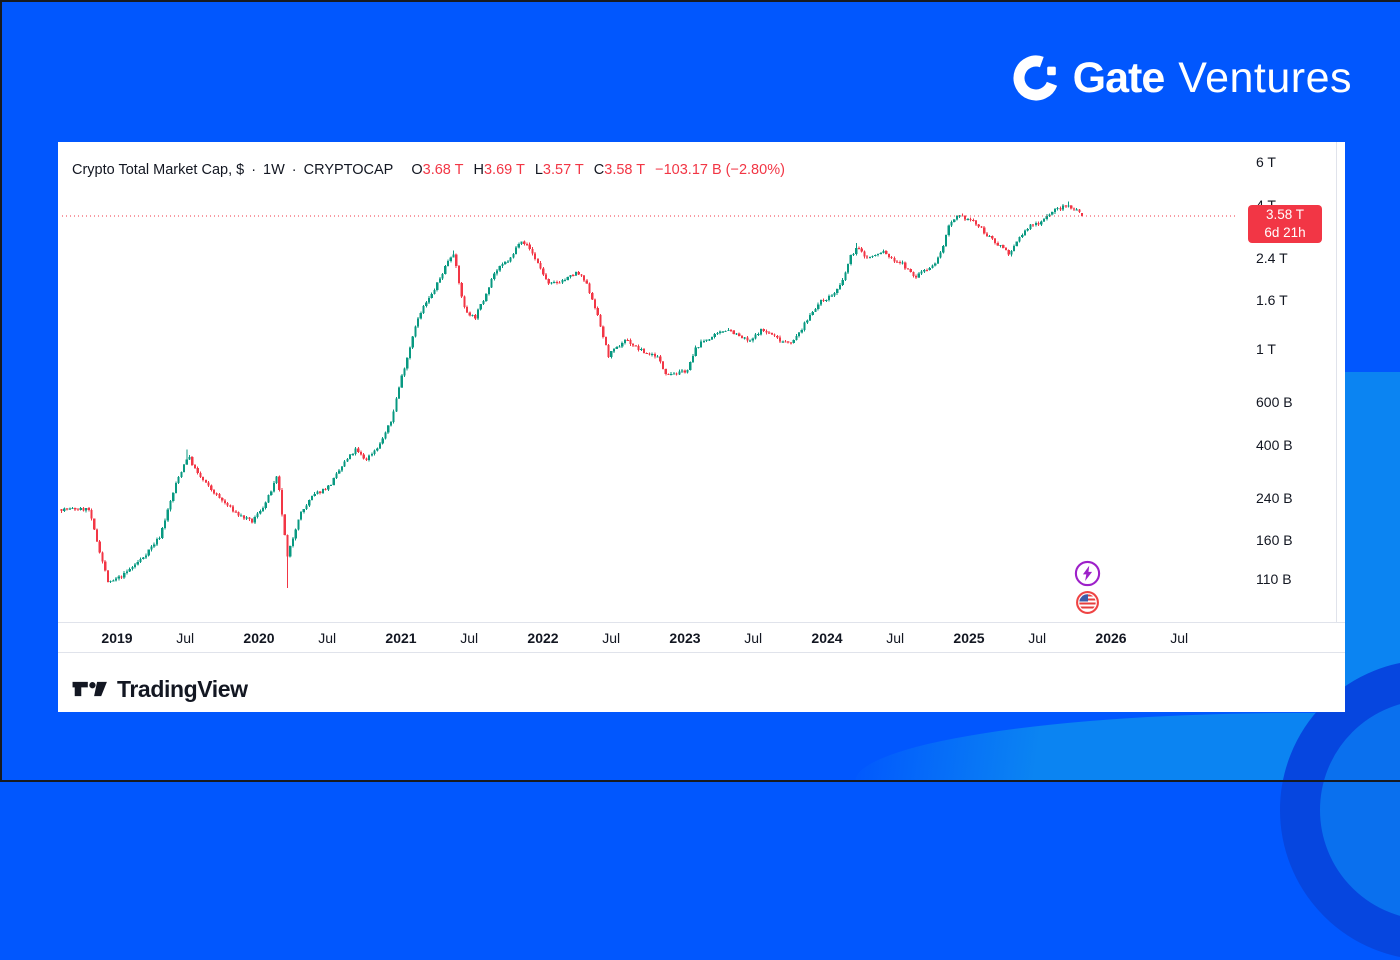  I want to click on time-tick-year: 2021, so click(401, 637).